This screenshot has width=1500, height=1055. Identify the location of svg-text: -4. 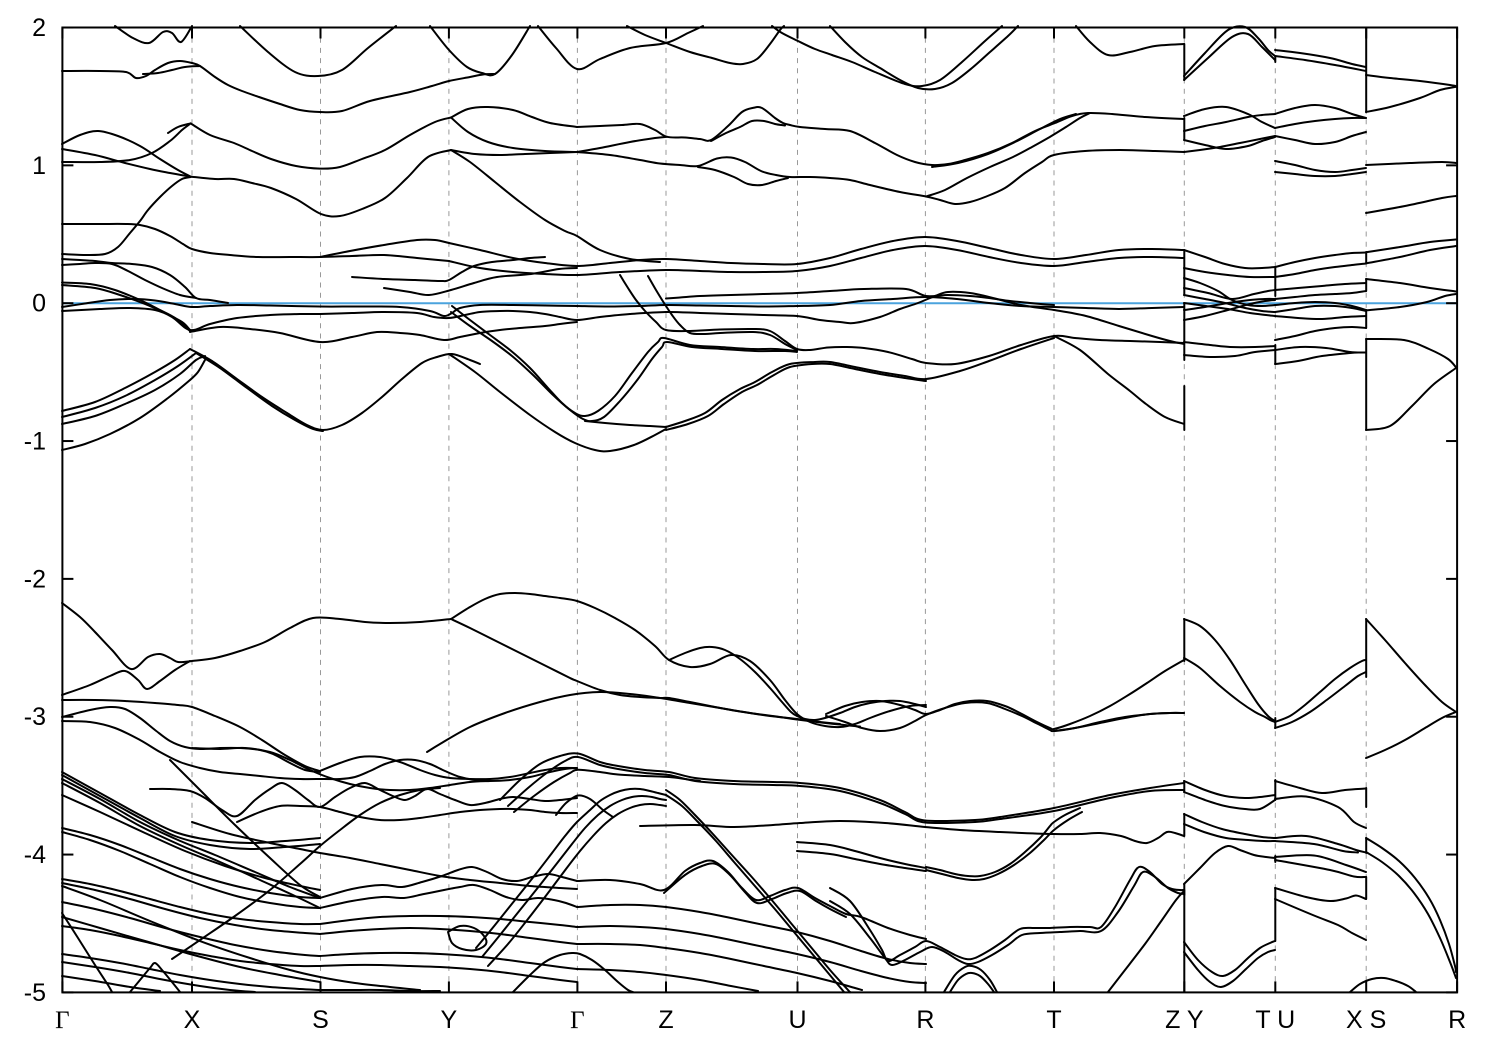
(35, 855).